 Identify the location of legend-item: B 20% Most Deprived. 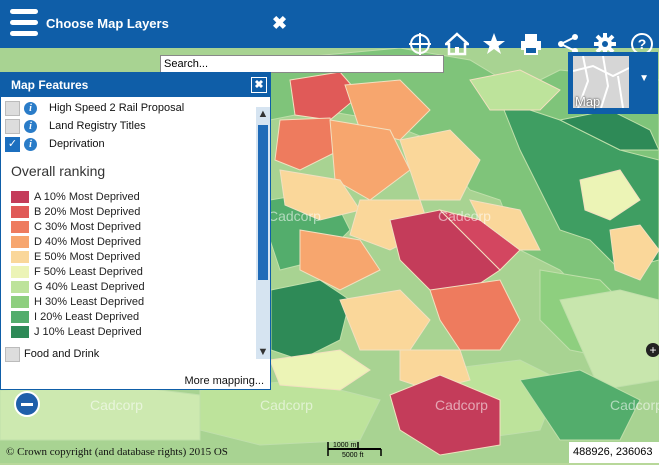
(135, 211).